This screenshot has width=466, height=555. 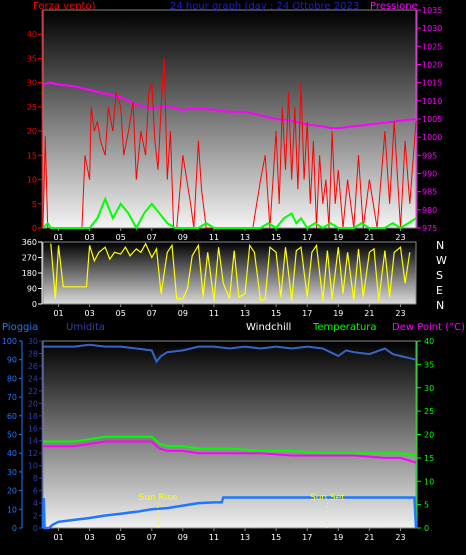 I want to click on direction-y-tick-label: 270, so click(x=29, y=258).